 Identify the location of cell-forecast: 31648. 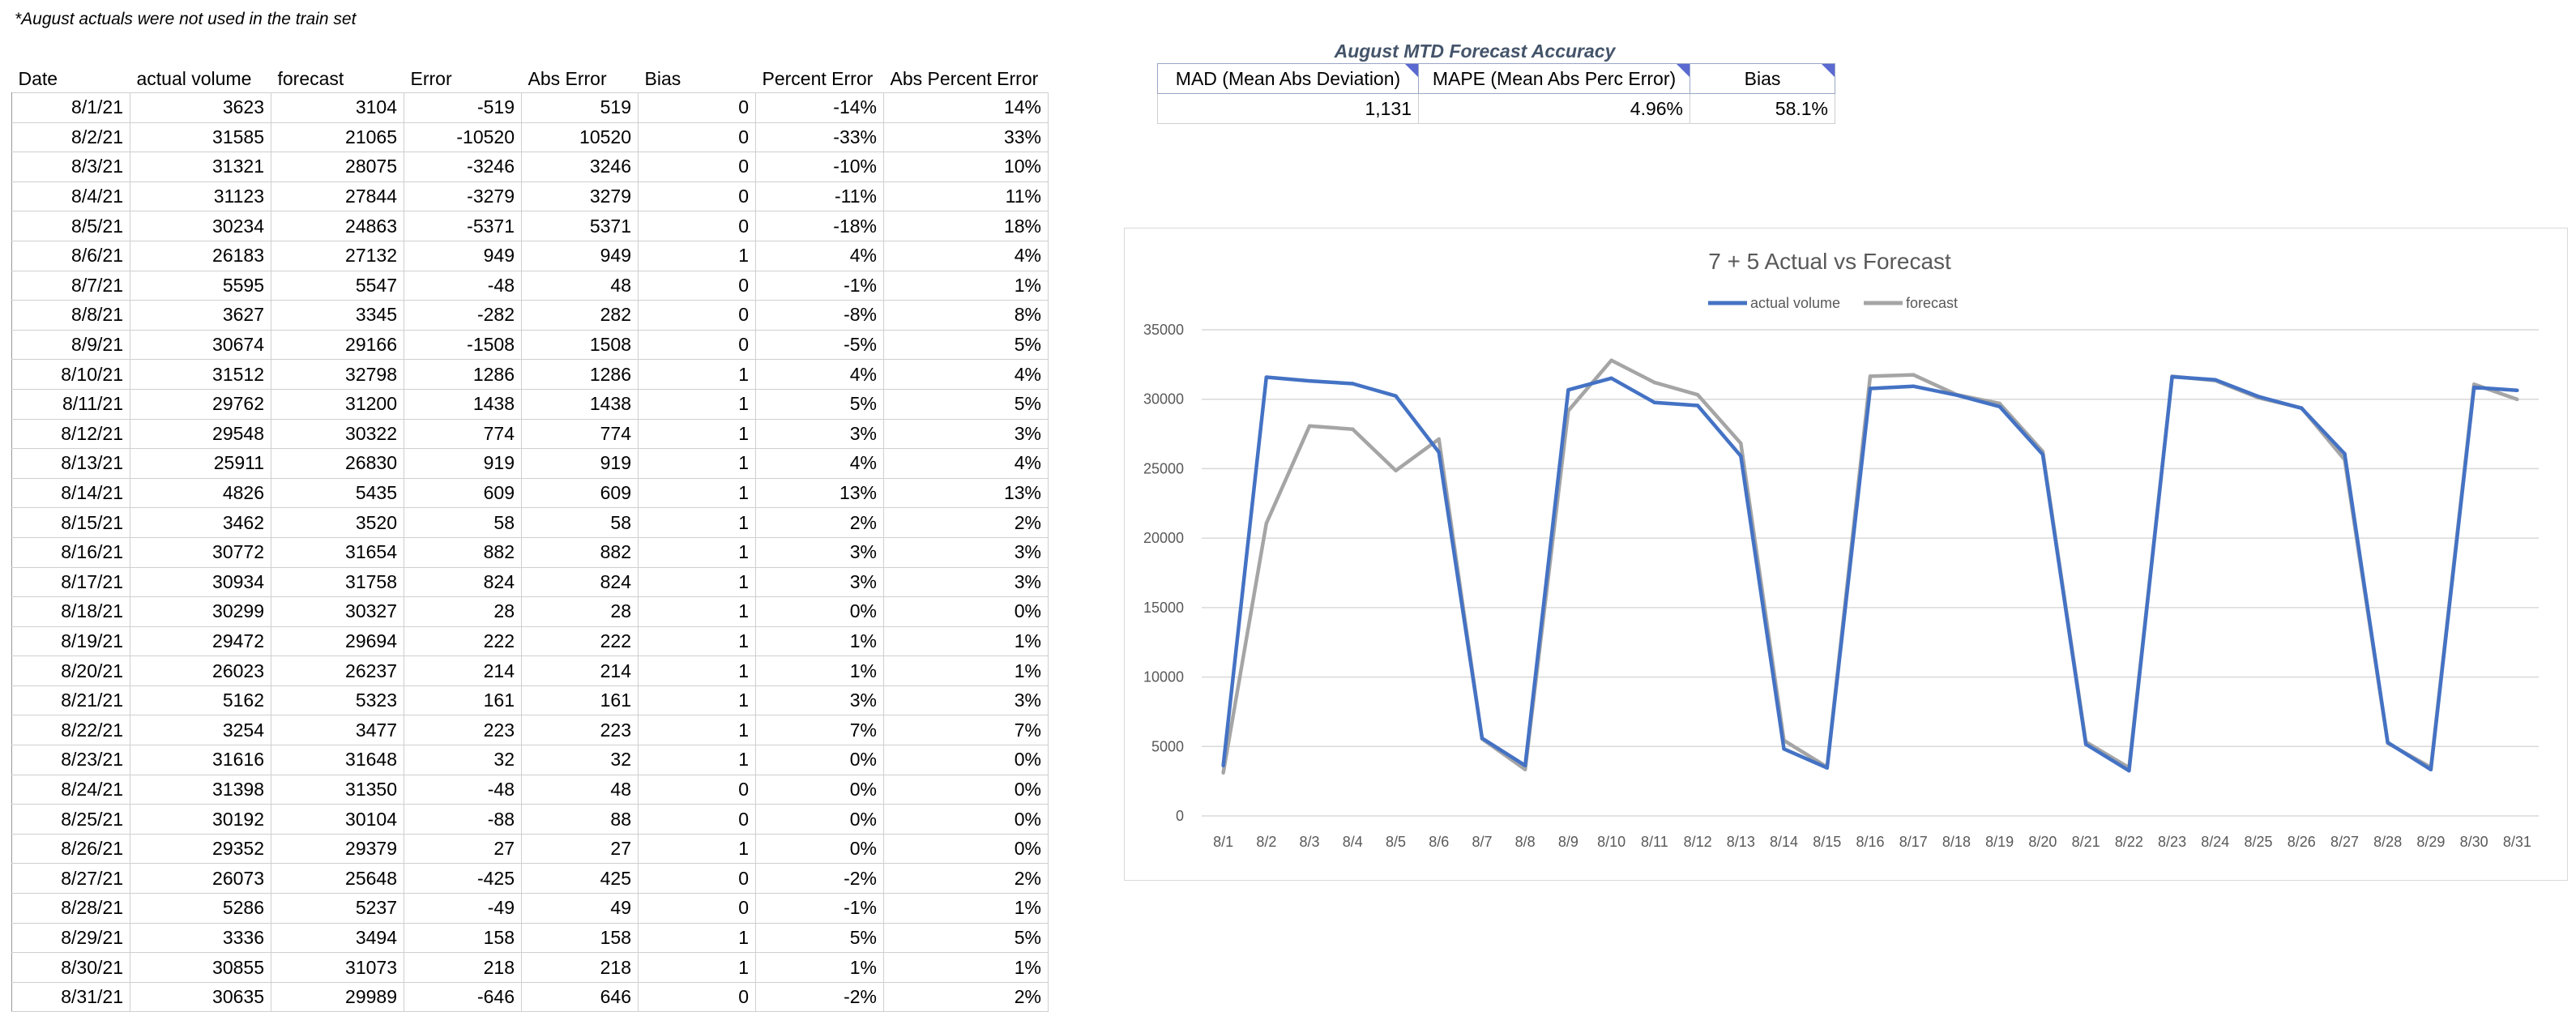
(337, 760).